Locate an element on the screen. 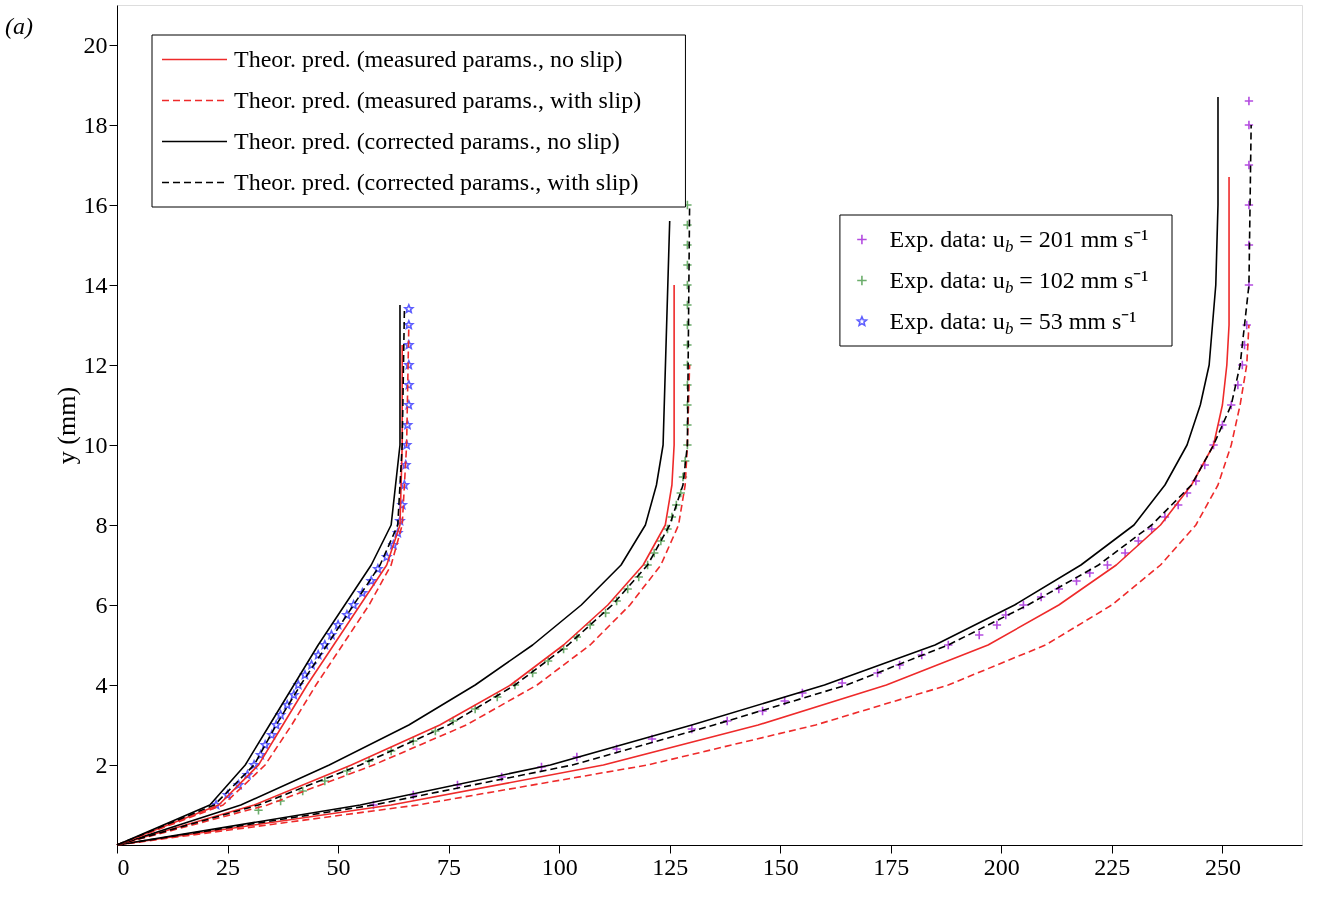 The width and height of the screenshot is (1332, 903). x-tick-label: 25 is located at coordinates (228, 866).